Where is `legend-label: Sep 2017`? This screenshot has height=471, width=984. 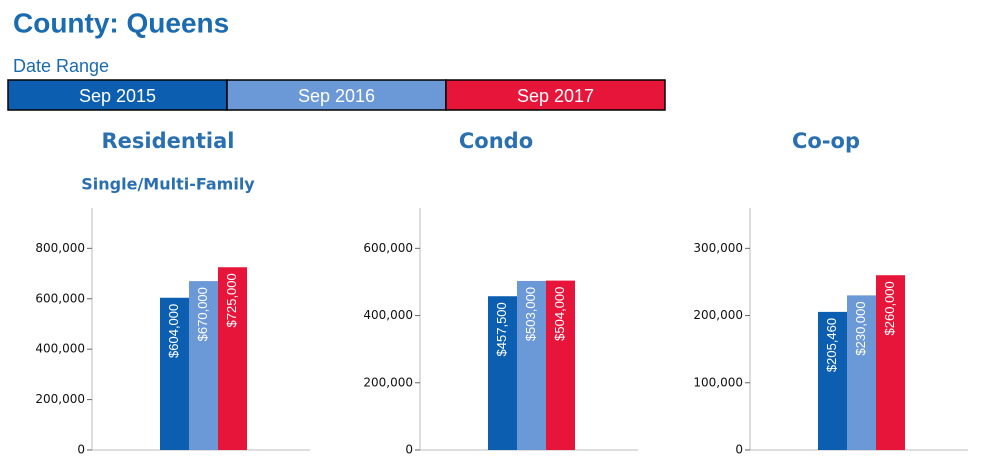 legend-label: Sep 2017 is located at coordinates (555, 96).